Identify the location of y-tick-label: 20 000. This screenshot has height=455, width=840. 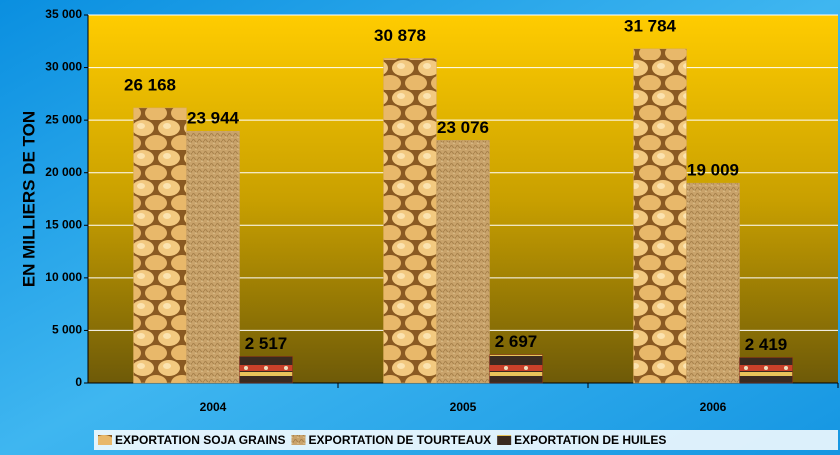
(63, 172).